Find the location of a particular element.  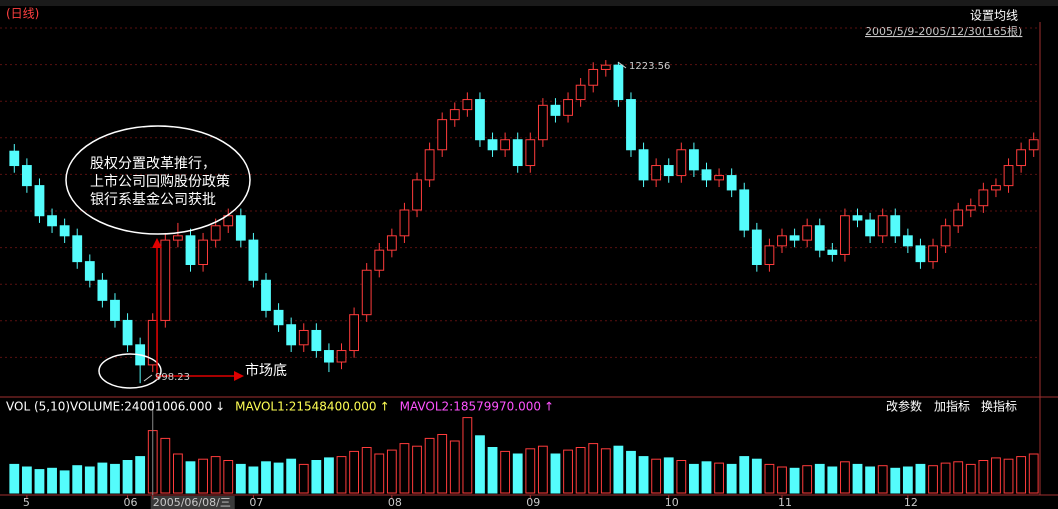

date-range: 2005/5/9-2005/12/30(165根) is located at coordinates (943, 31).